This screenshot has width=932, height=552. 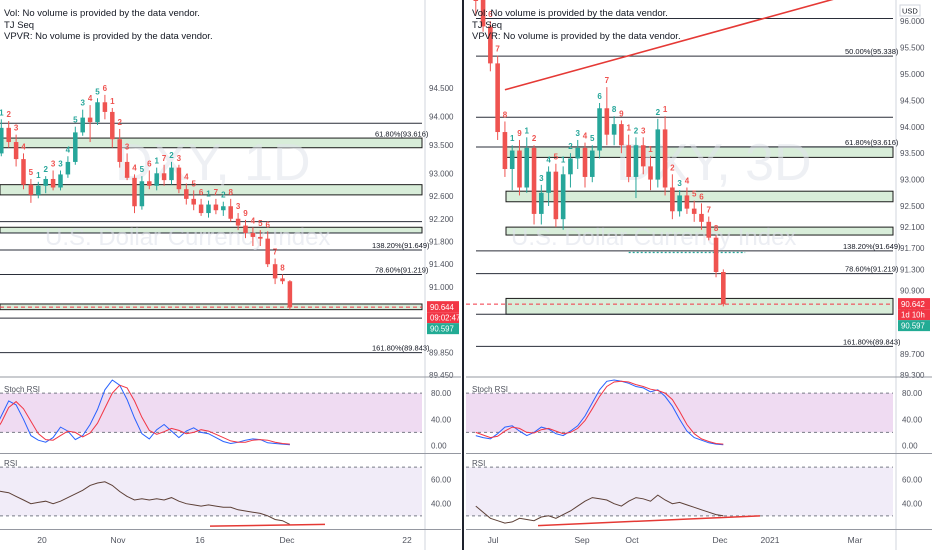 What do you see at coordinates (441, 173) in the screenshot?
I see `price-tick-label: 93.000` at bounding box center [441, 173].